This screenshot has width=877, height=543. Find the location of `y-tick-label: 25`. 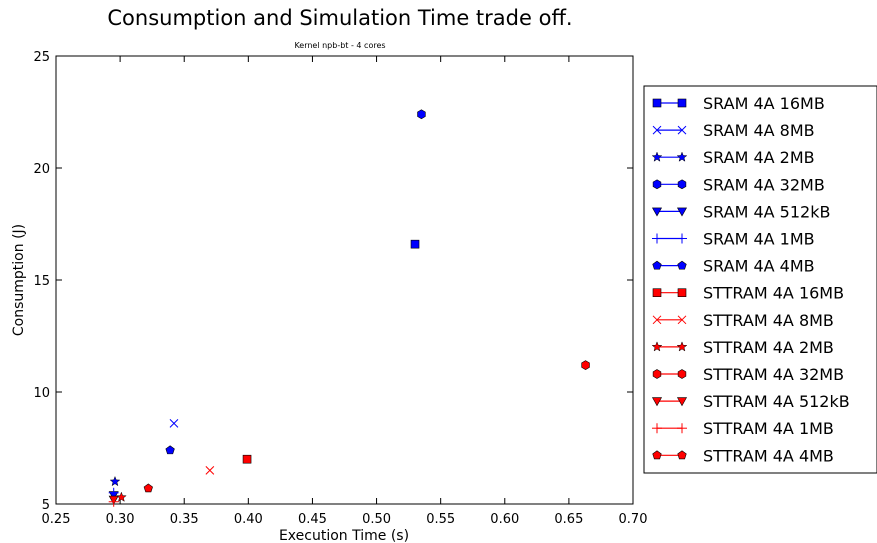

y-tick-label: 25 is located at coordinates (41, 57).